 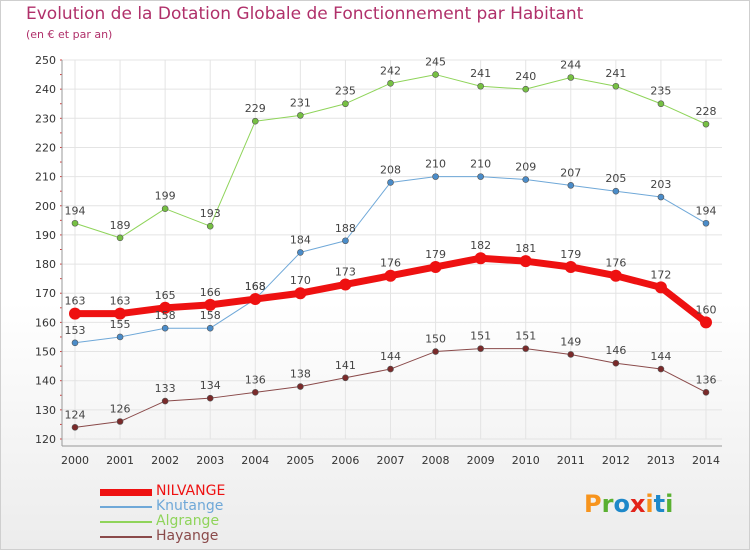 What do you see at coordinates (45, 352) in the screenshot?
I see `y-tick-label: 150` at bounding box center [45, 352].